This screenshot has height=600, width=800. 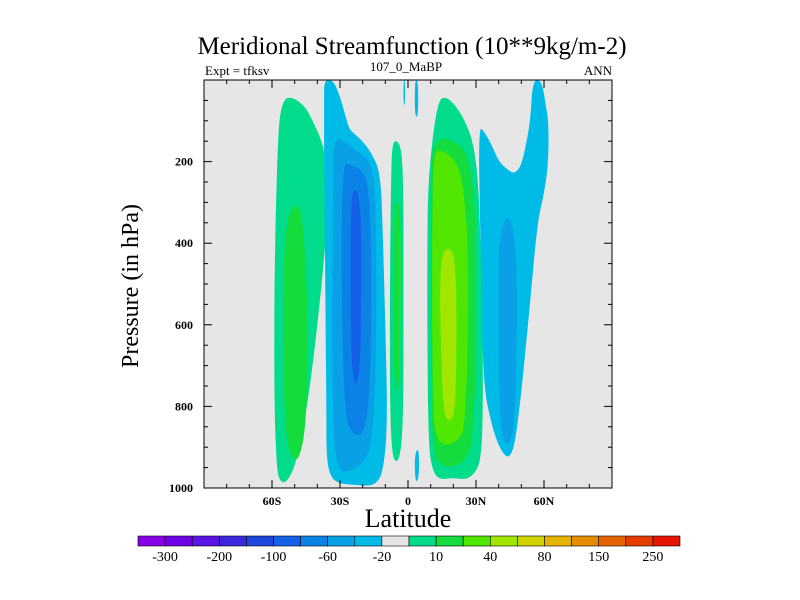 I want to click on contour-eq-cyan-b, so click(x=416, y=98).